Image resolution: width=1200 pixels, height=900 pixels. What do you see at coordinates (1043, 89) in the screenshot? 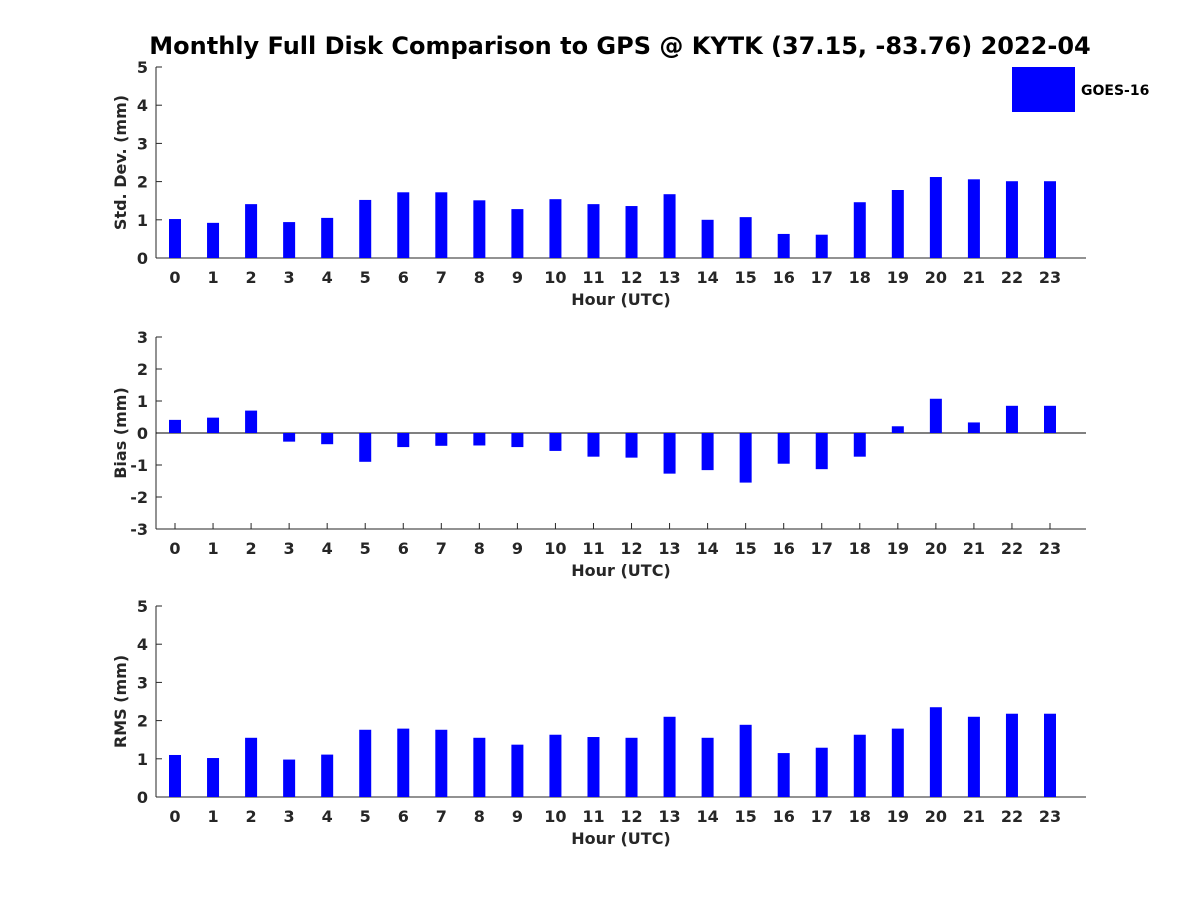
I see `legend-swatch` at bounding box center [1043, 89].